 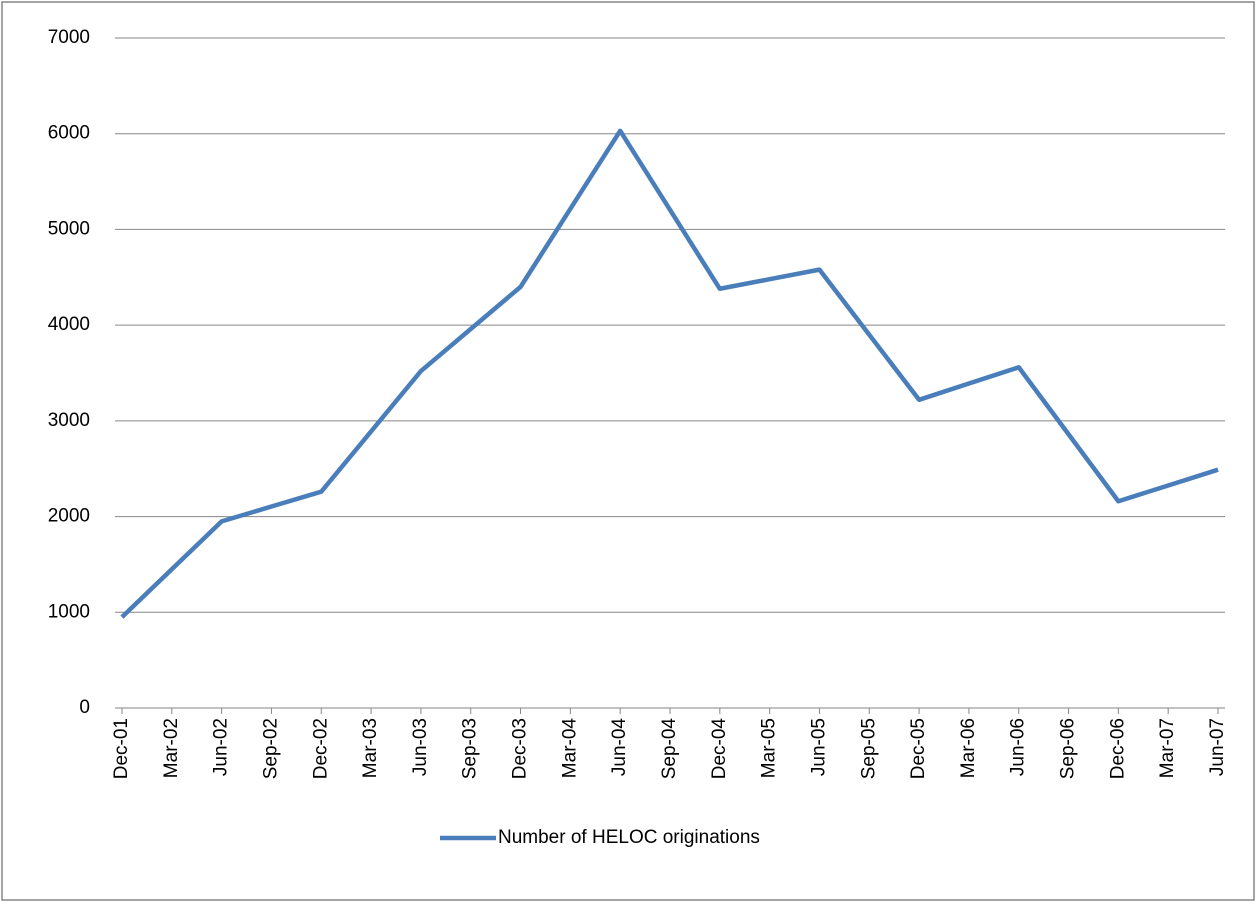 What do you see at coordinates (569, 748) in the screenshot?
I see `x-tick-label: Mar-04` at bounding box center [569, 748].